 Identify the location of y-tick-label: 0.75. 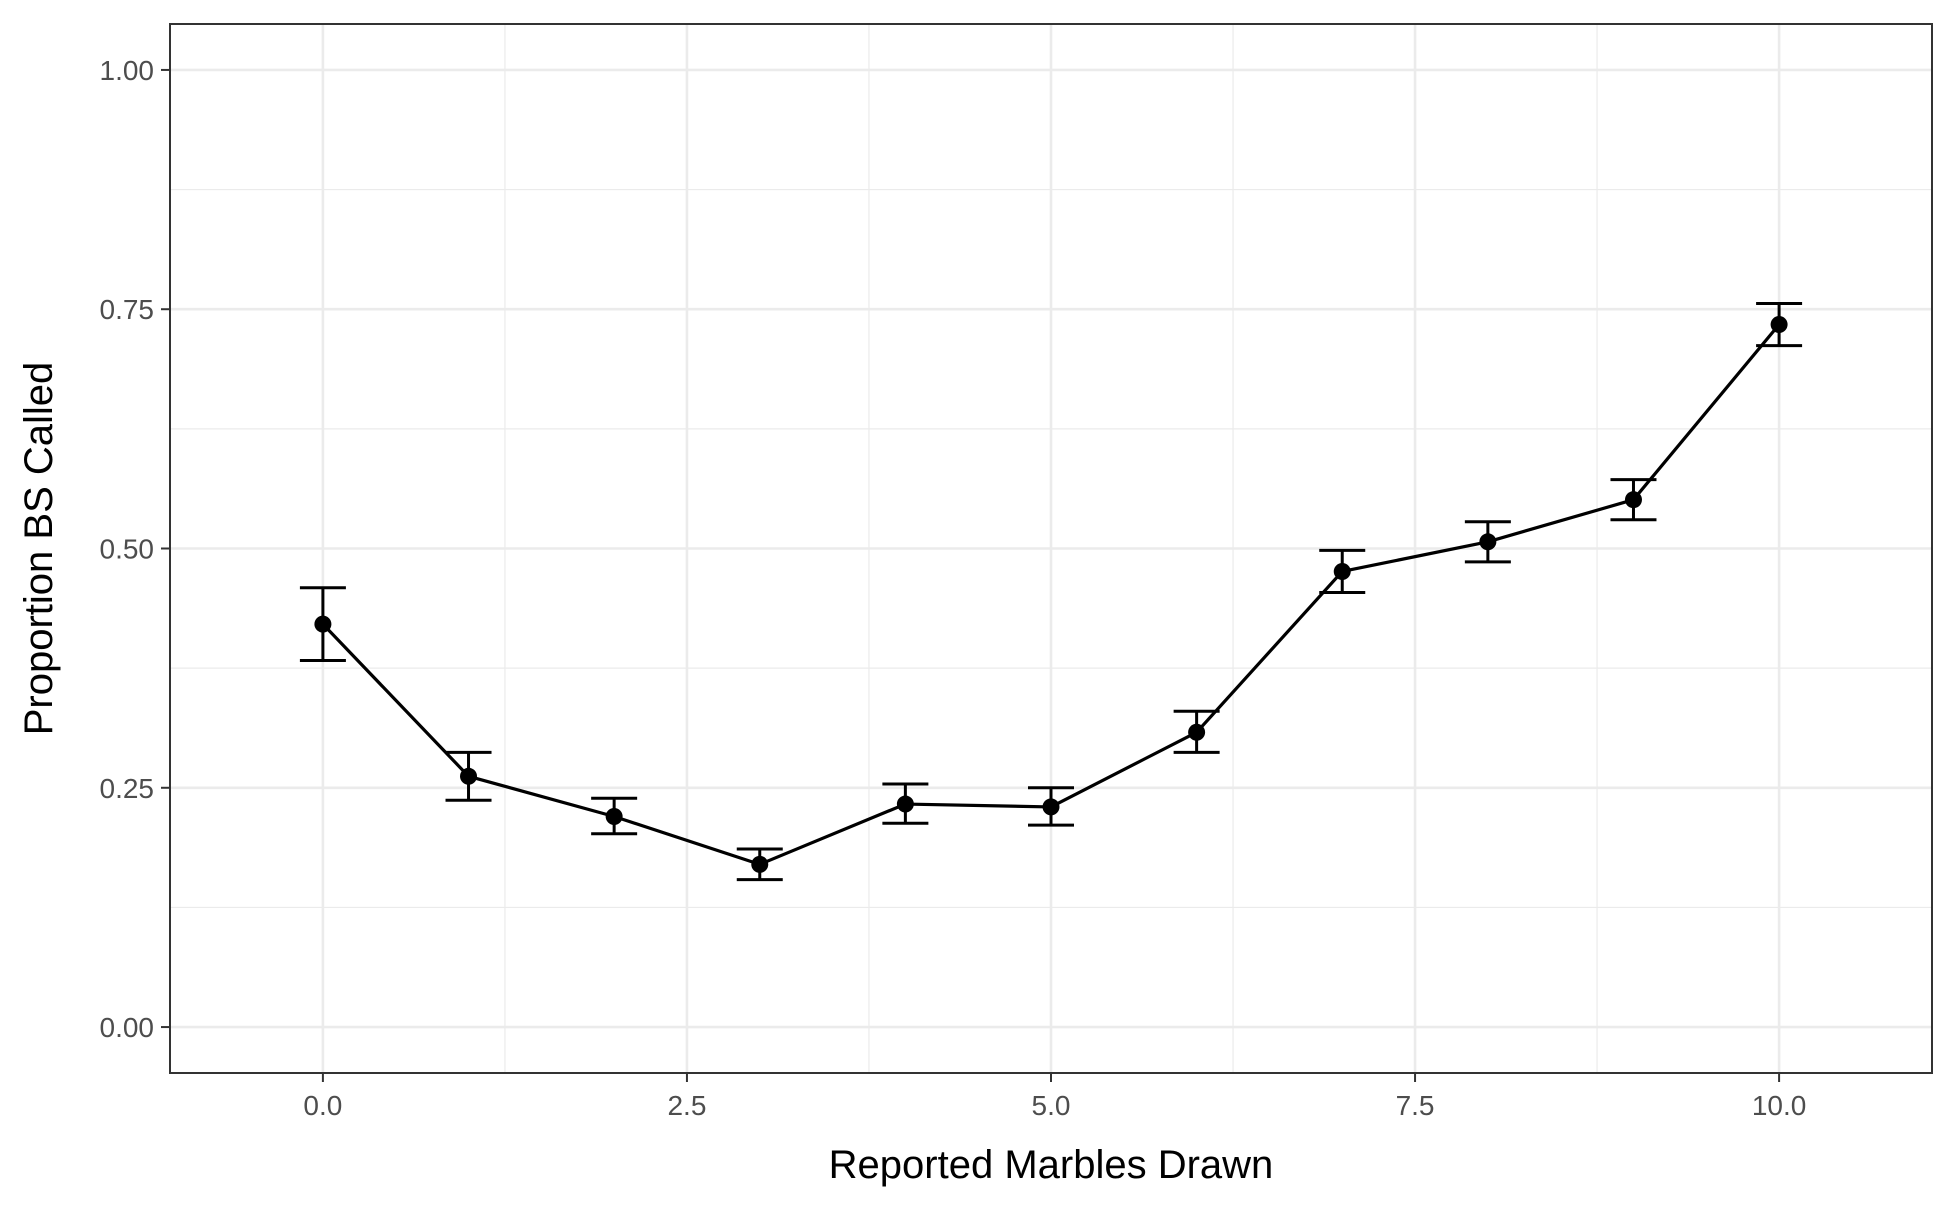
(127, 309).